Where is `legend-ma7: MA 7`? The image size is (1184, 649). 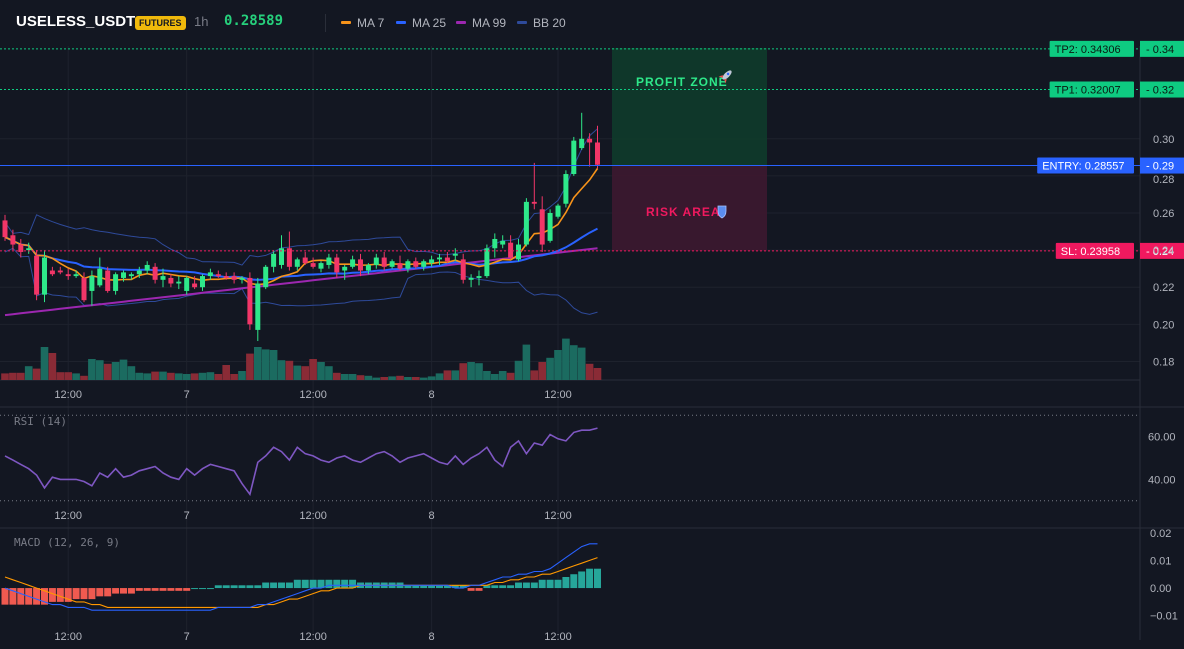 legend-ma7: MA 7 is located at coordinates (362, 23).